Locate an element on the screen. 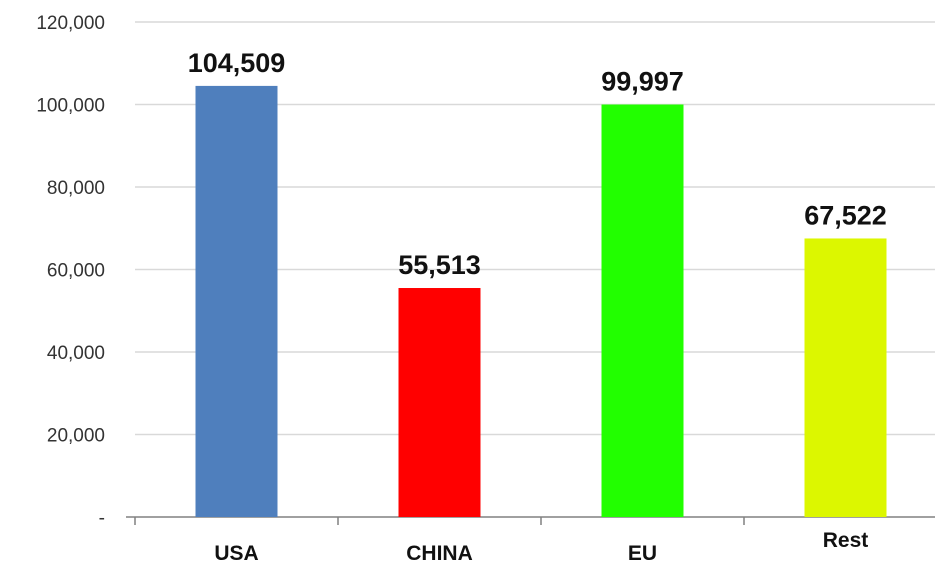 This screenshot has height=567, width=935. x-category-label: USA is located at coordinates (236, 553).